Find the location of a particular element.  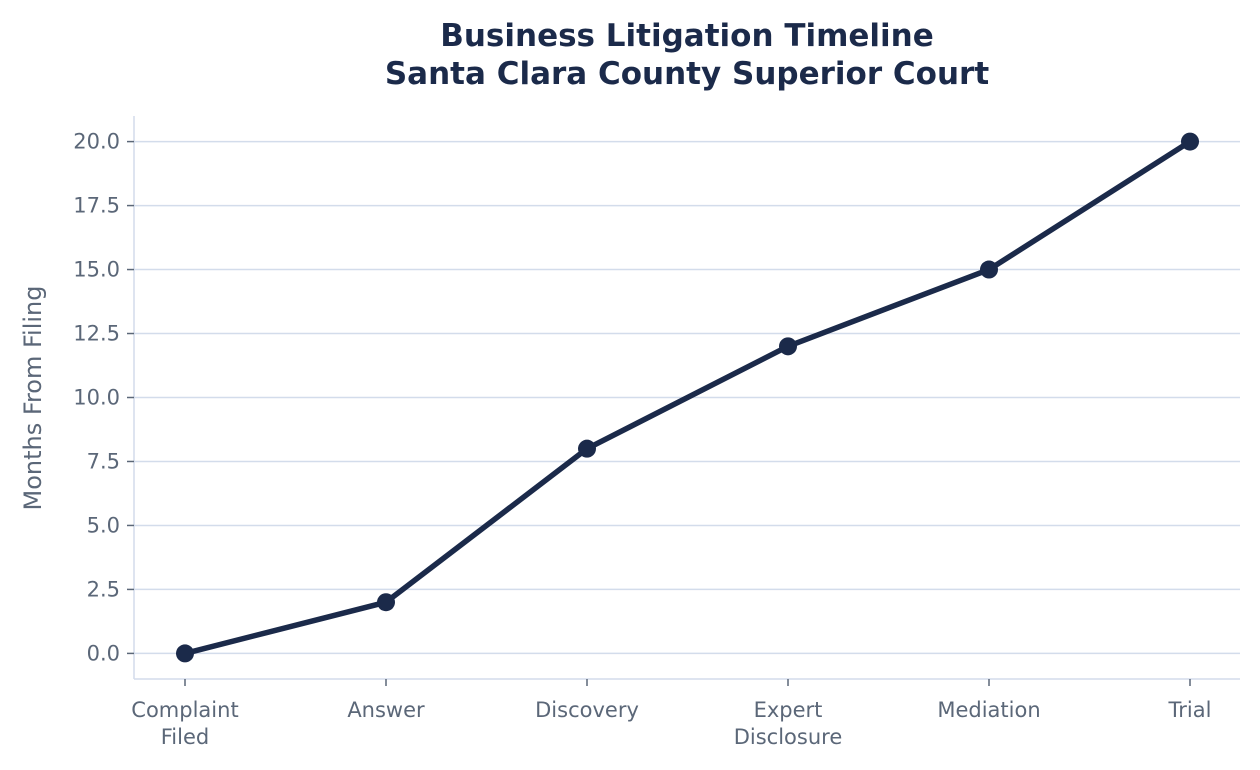

y-tick-label: 10.0 is located at coordinates (96, 398).